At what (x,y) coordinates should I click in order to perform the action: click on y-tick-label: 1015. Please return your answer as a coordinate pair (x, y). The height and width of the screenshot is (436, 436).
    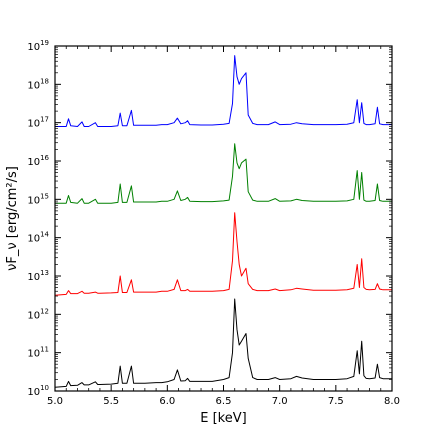
    Looking at the image, I should click on (38, 199).